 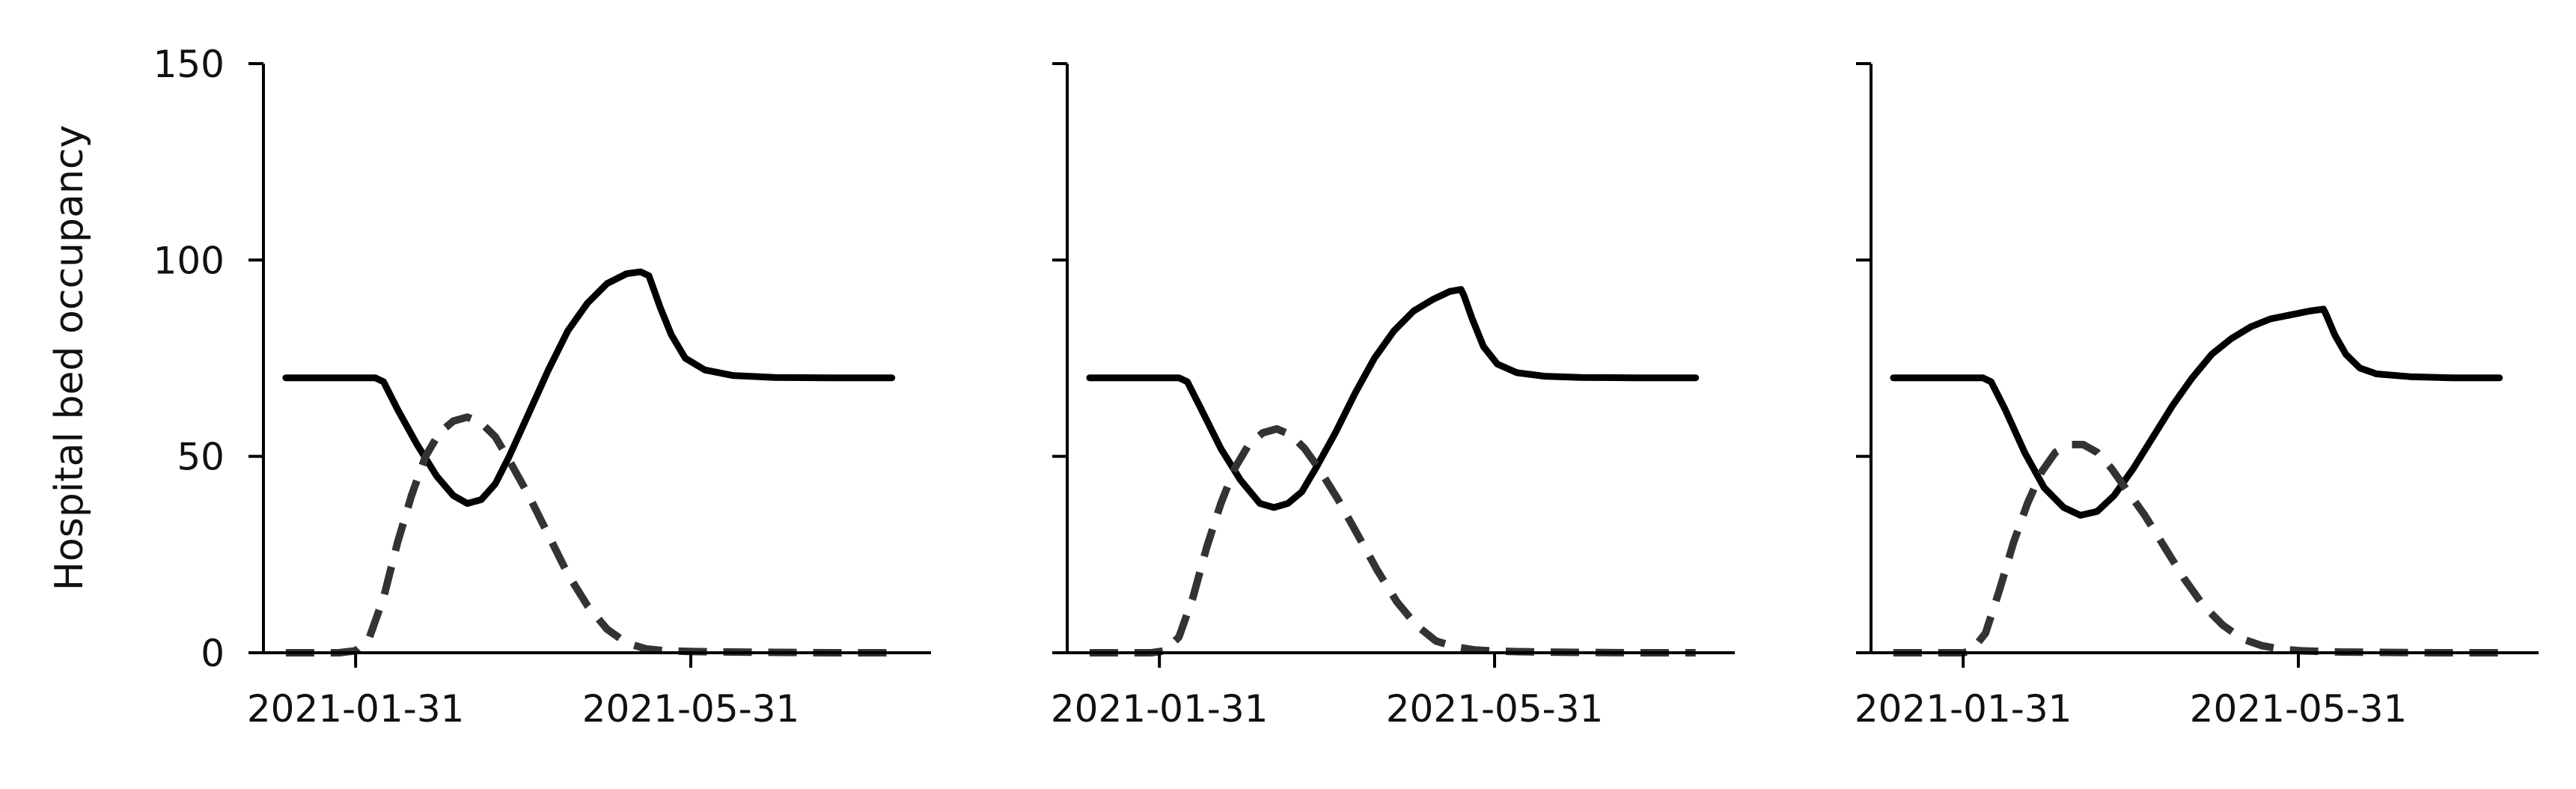 What do you see at coordinates (69, 358) in the screenshot?
I see `y-axis-title: Hospital bed occupancy` at bounding box center [69, 358].